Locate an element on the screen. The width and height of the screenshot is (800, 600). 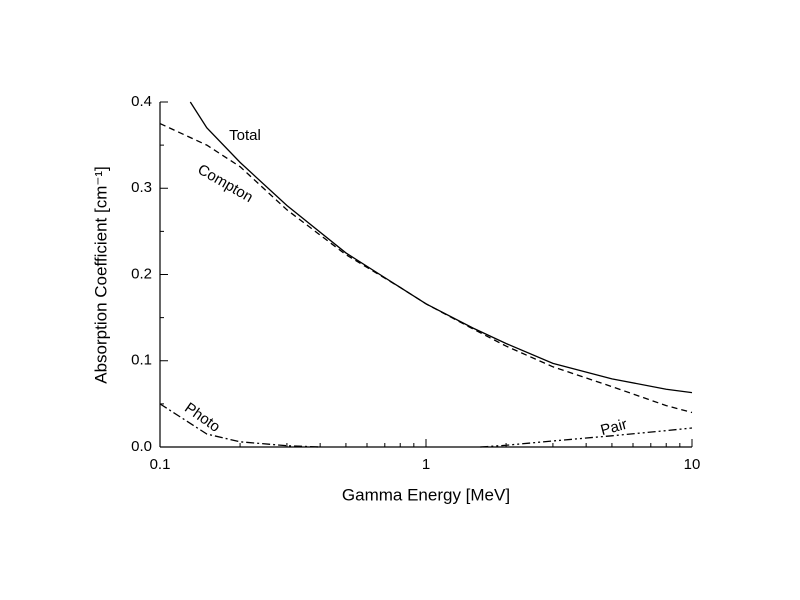
y-tick-label: 0.1 is located at coordinates (141, 360).